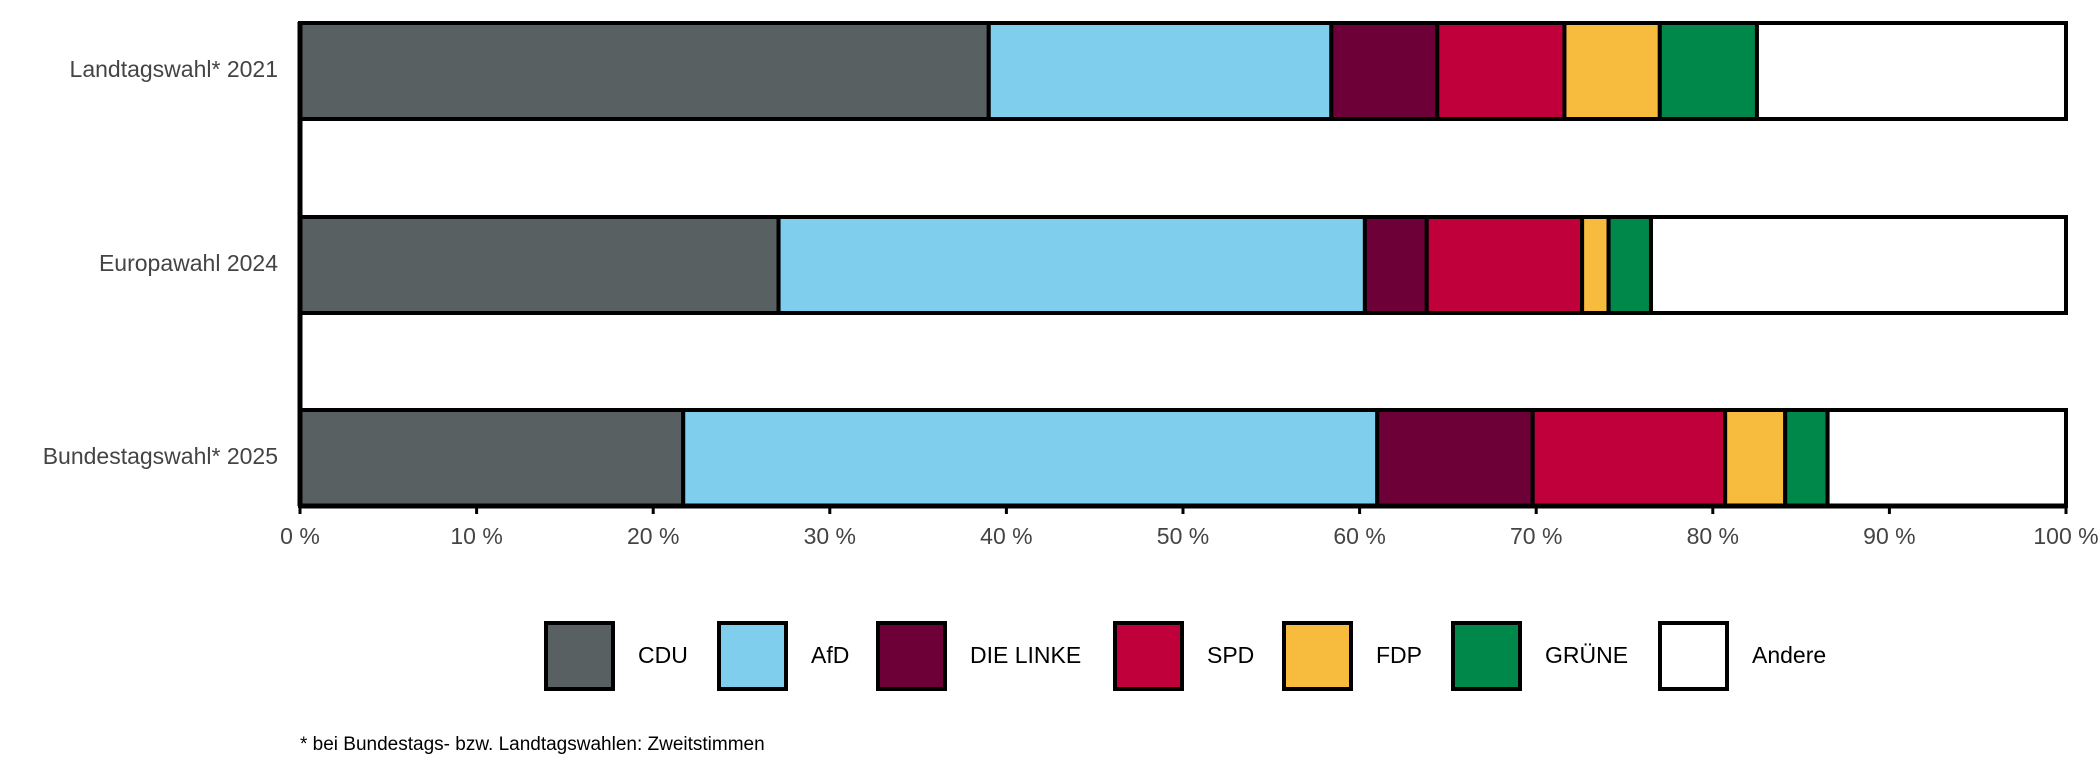  What do you see at coordinates (1713, 536) in the screenshot?
I see `x-tick-label: 80 %` at bounding box center [1713, 536].